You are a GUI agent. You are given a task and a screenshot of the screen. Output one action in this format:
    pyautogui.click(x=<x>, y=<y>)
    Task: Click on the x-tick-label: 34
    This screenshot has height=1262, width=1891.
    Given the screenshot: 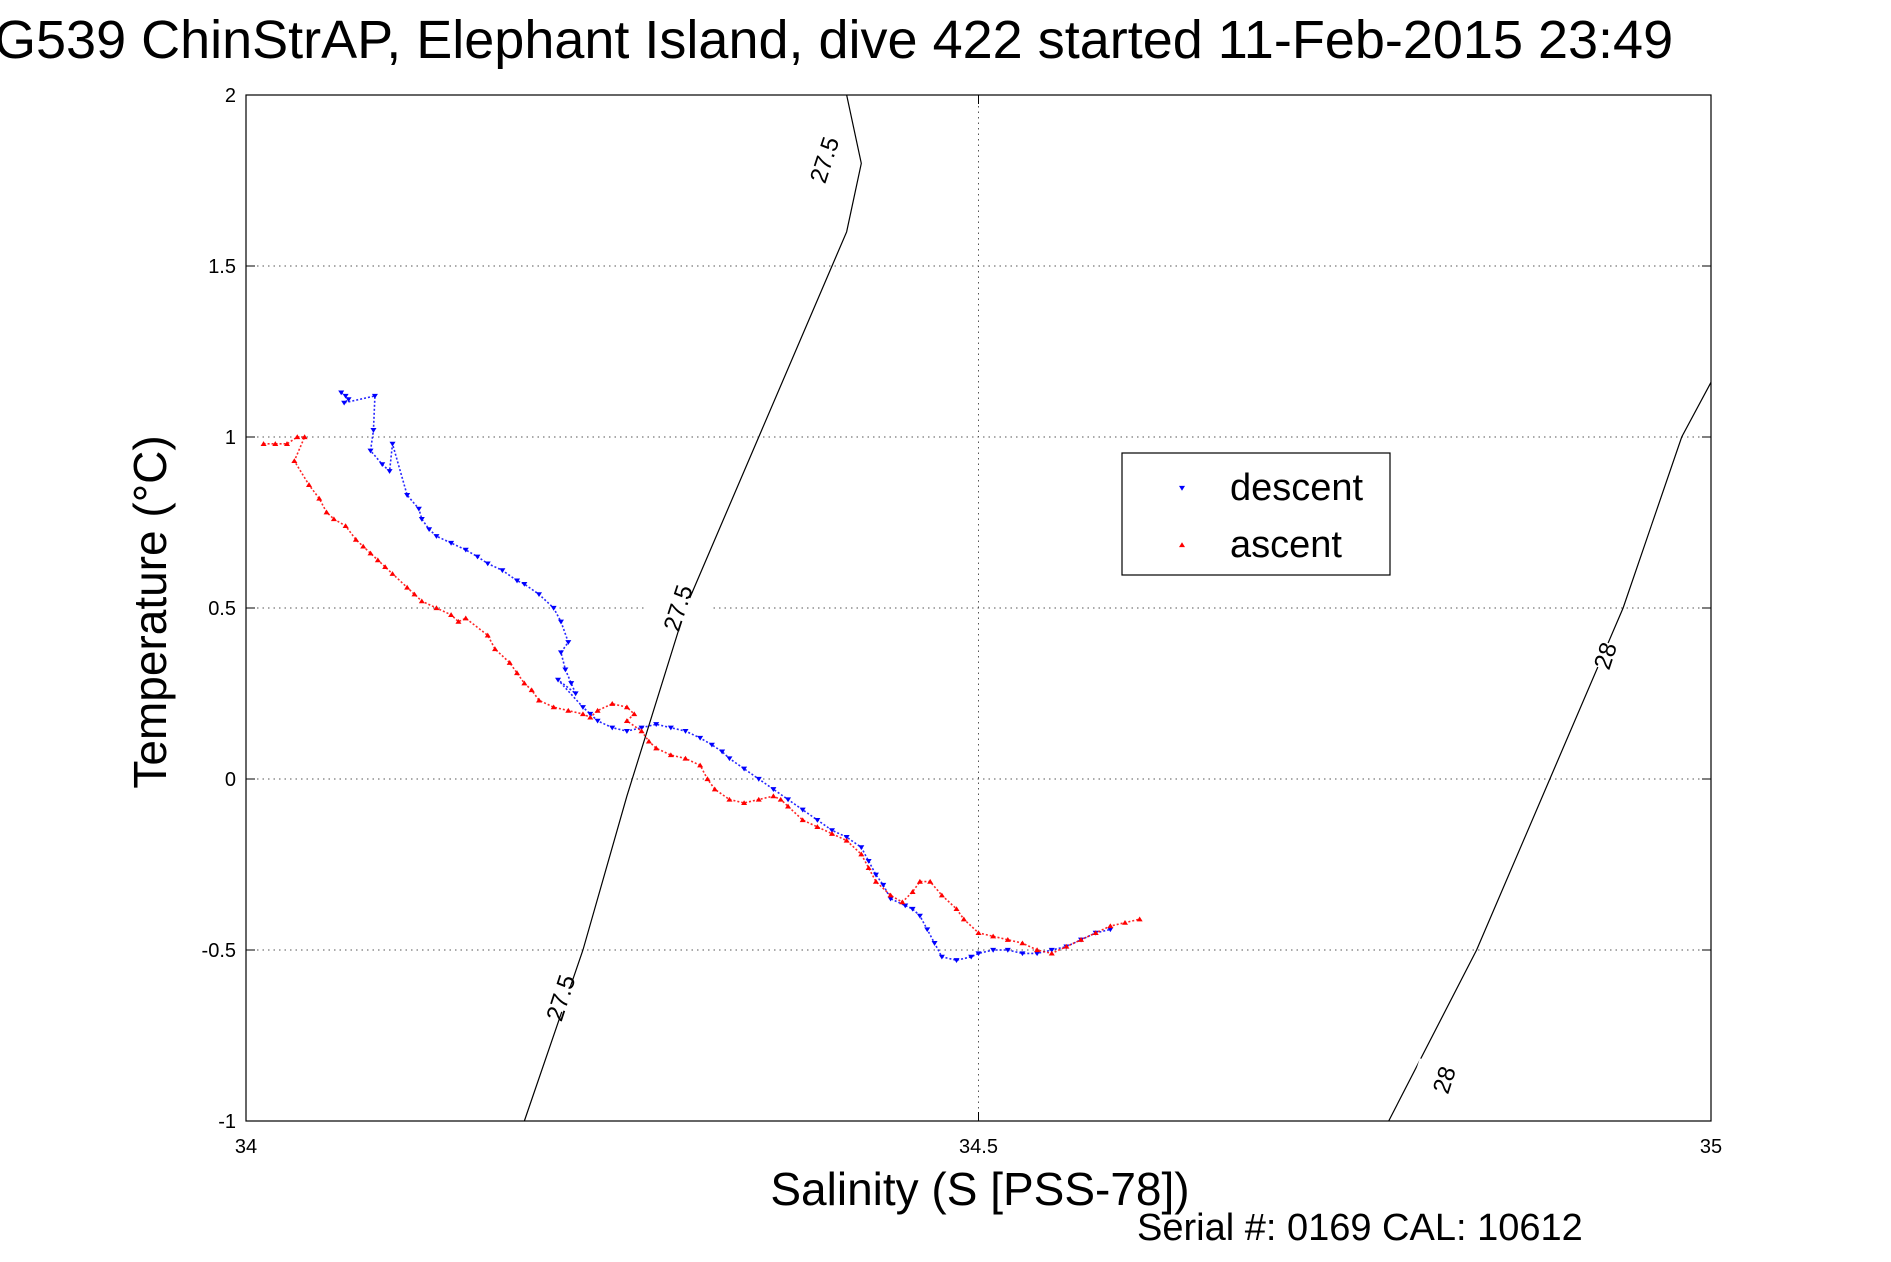 What is the action you would take?
    pyautogui.click(x=246, y=1147)
    